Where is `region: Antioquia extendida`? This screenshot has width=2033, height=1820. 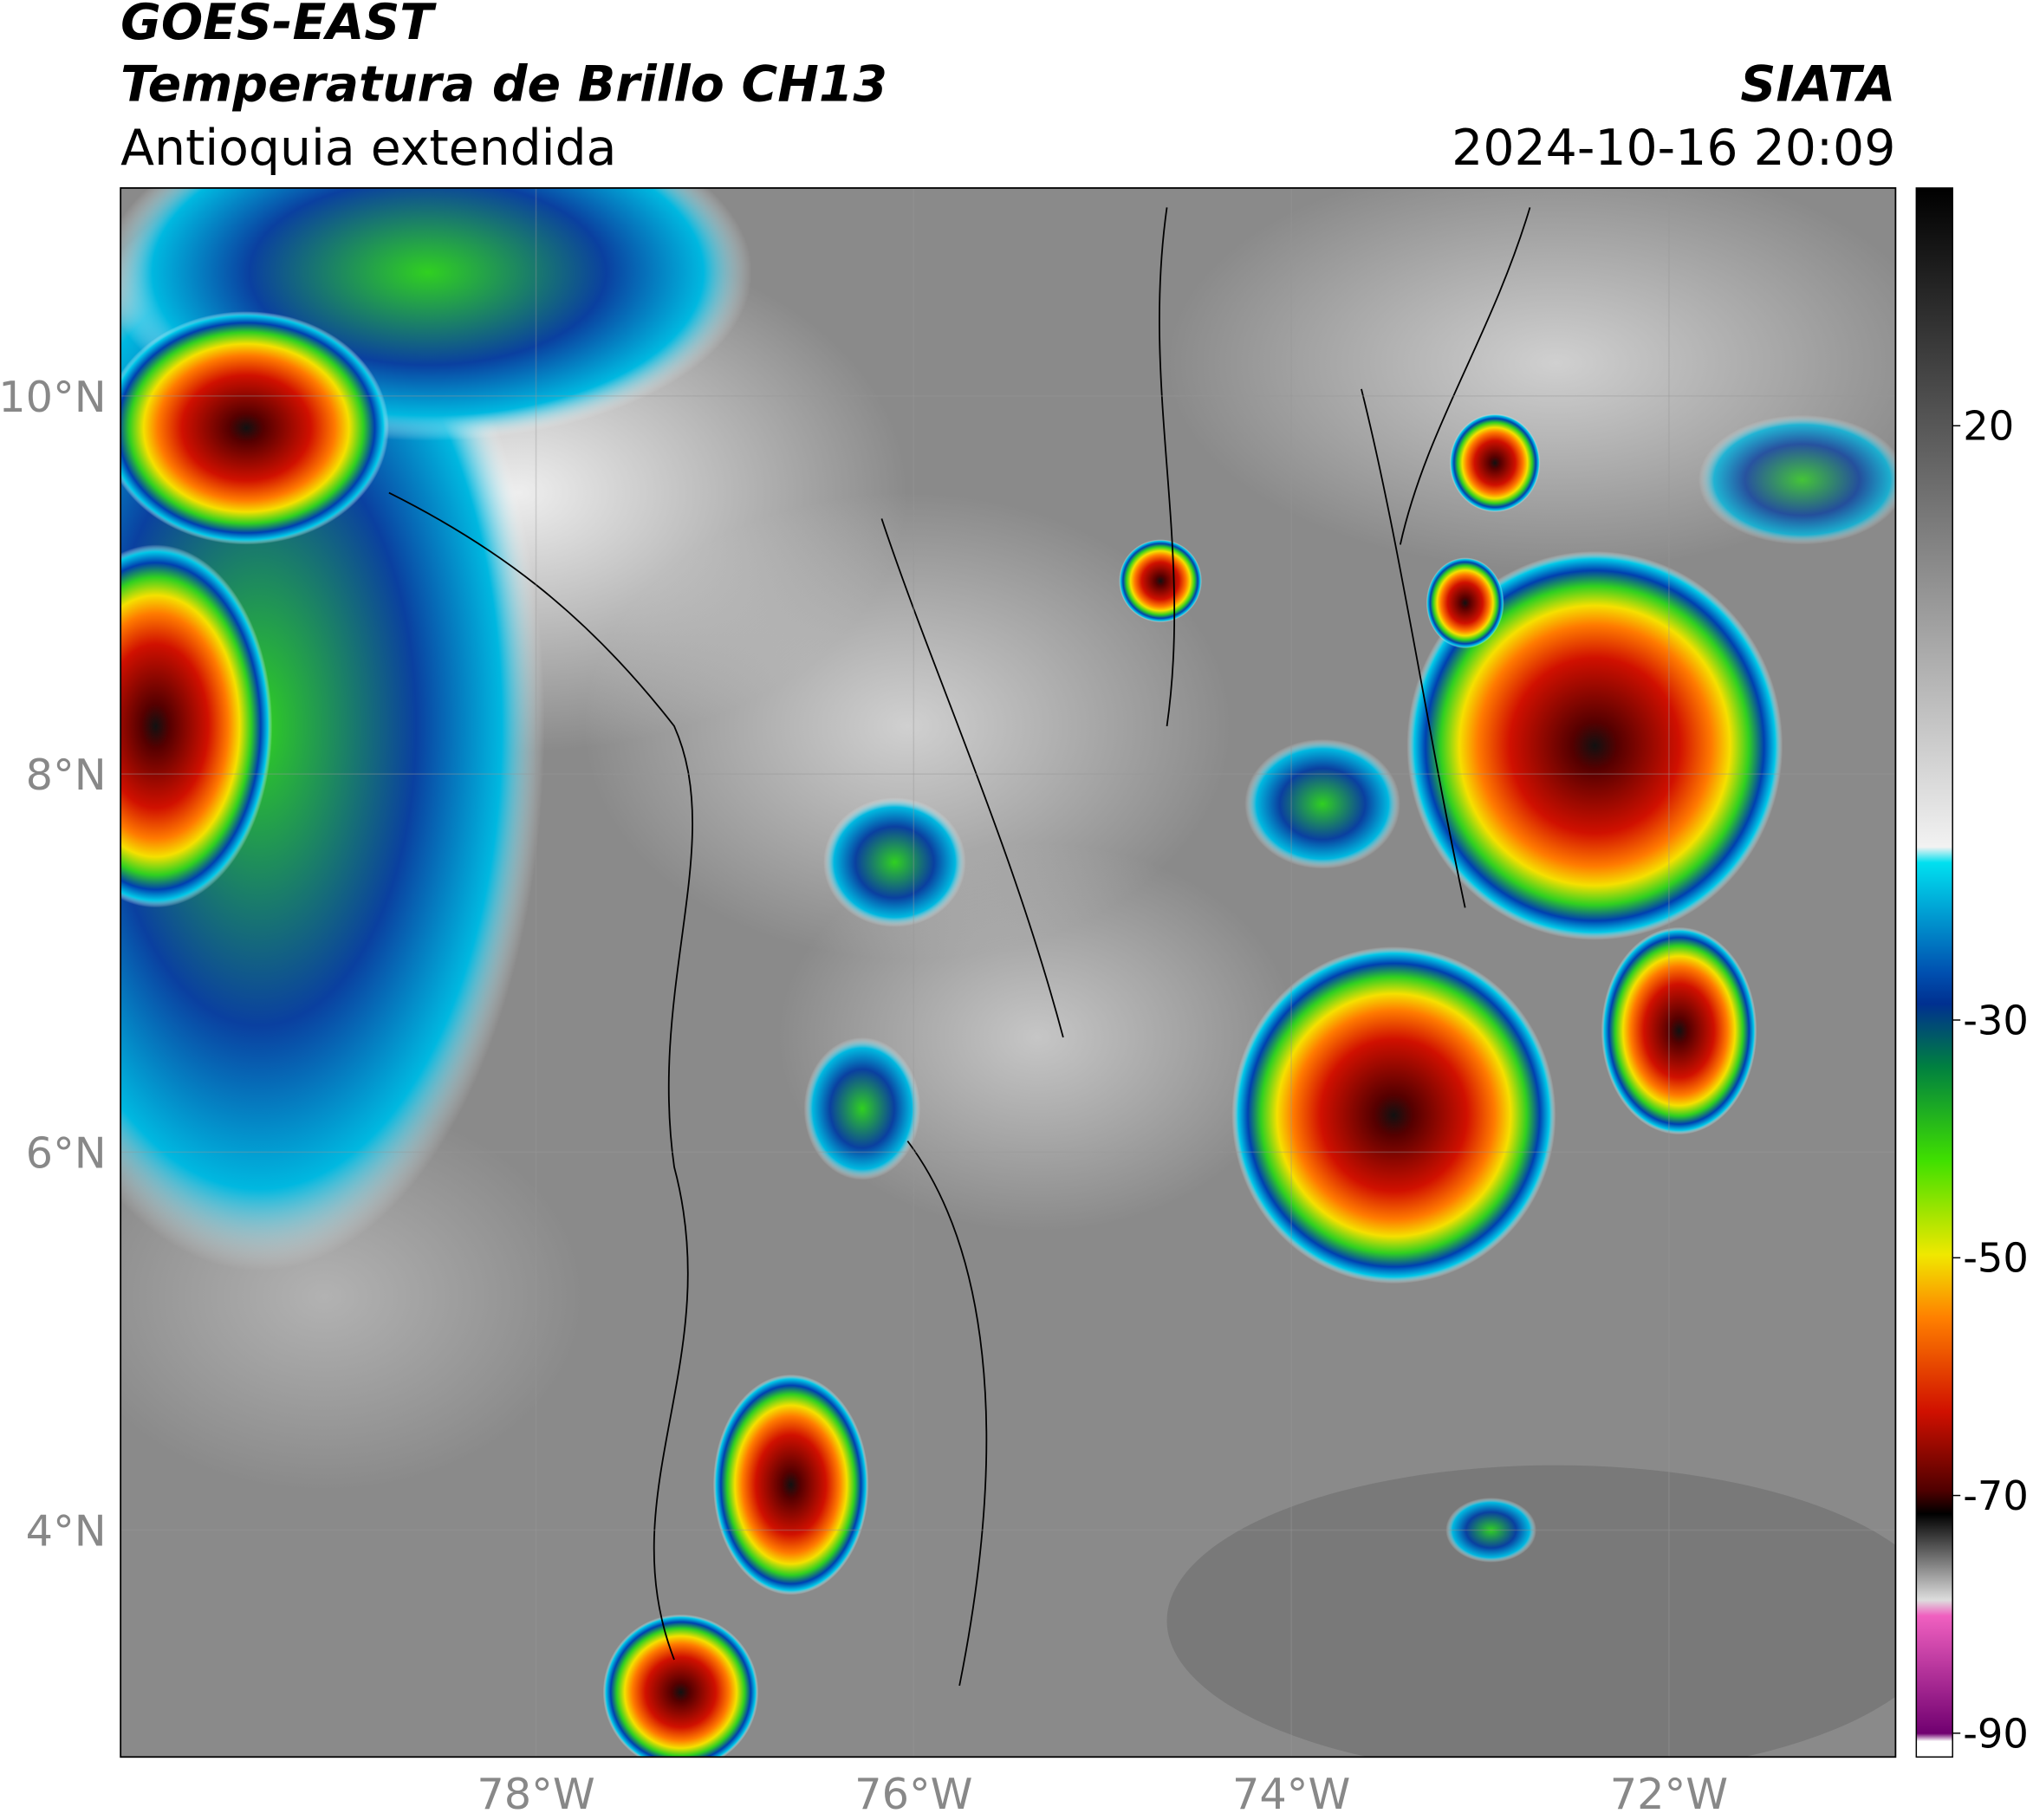
region: Antioquia extendida is located at coordinates (368, 148).